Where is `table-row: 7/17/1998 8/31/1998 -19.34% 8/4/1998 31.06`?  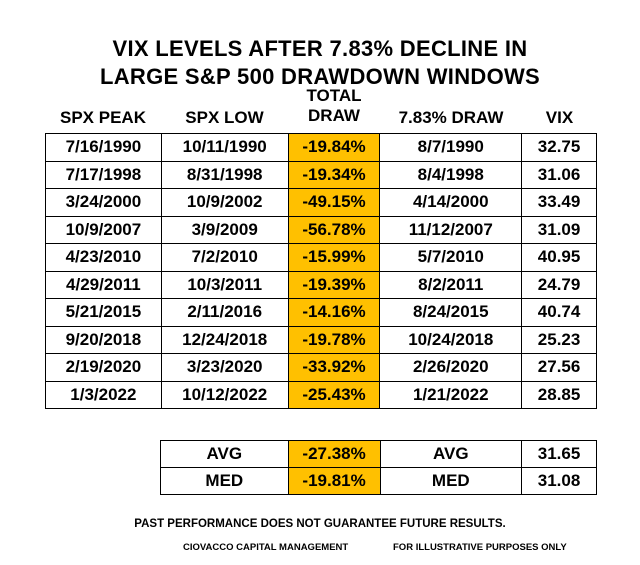
table-row: 7/17/1998 8/31/1998 -19.34% 8/4/1998 31.06 is located at coordinates (321, 174).